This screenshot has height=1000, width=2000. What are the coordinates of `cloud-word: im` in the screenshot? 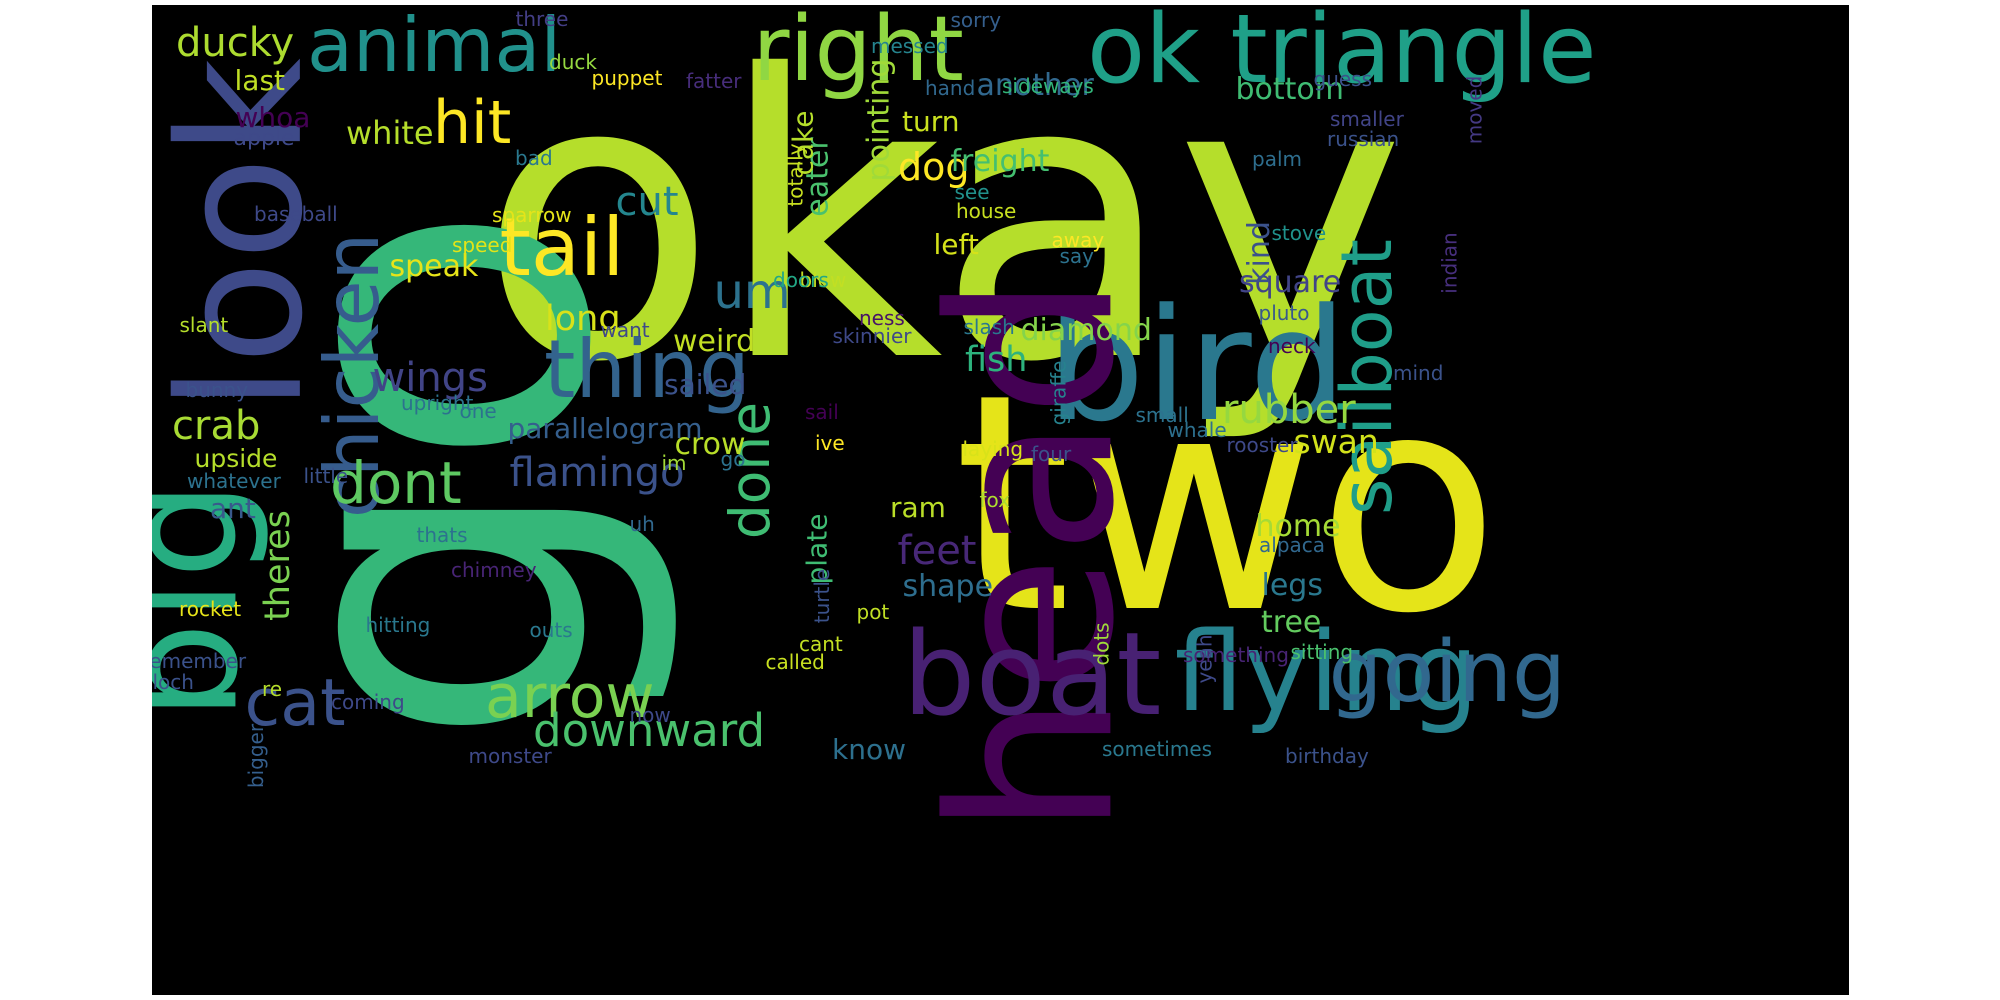 It's located at (674, 463).